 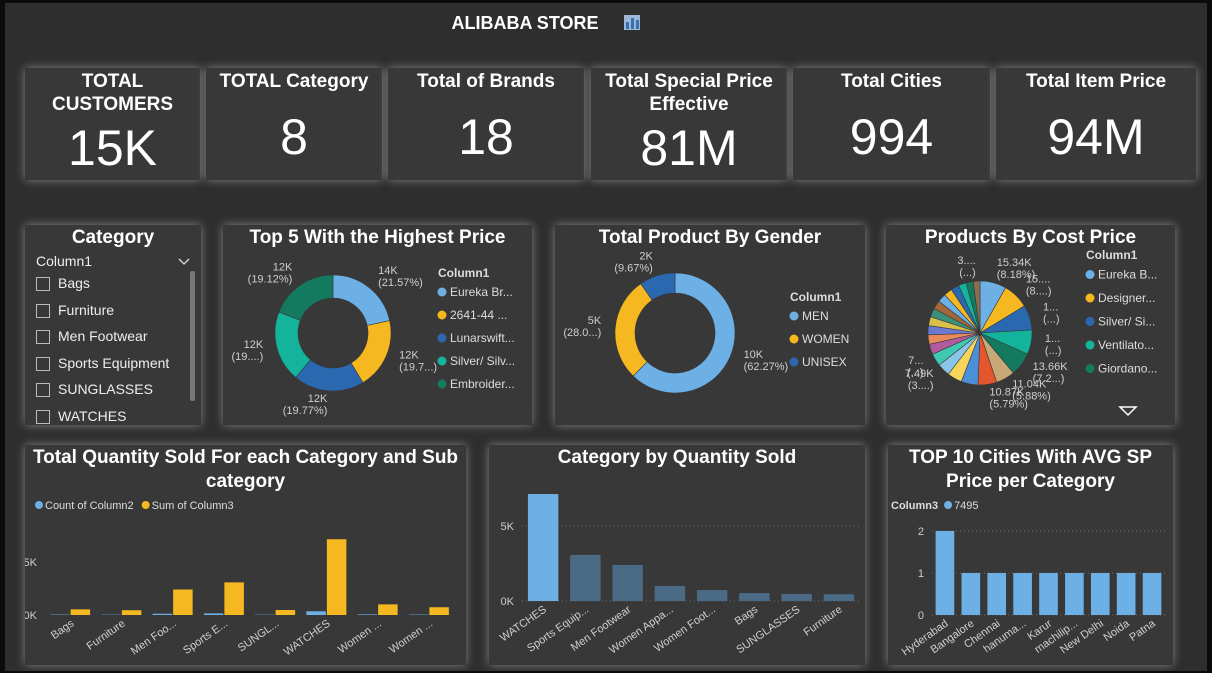 What do you see at coordinates (305, 411) in the screenshot?
I see `data-label: (19.77%)` at bounding box center [305, 411].